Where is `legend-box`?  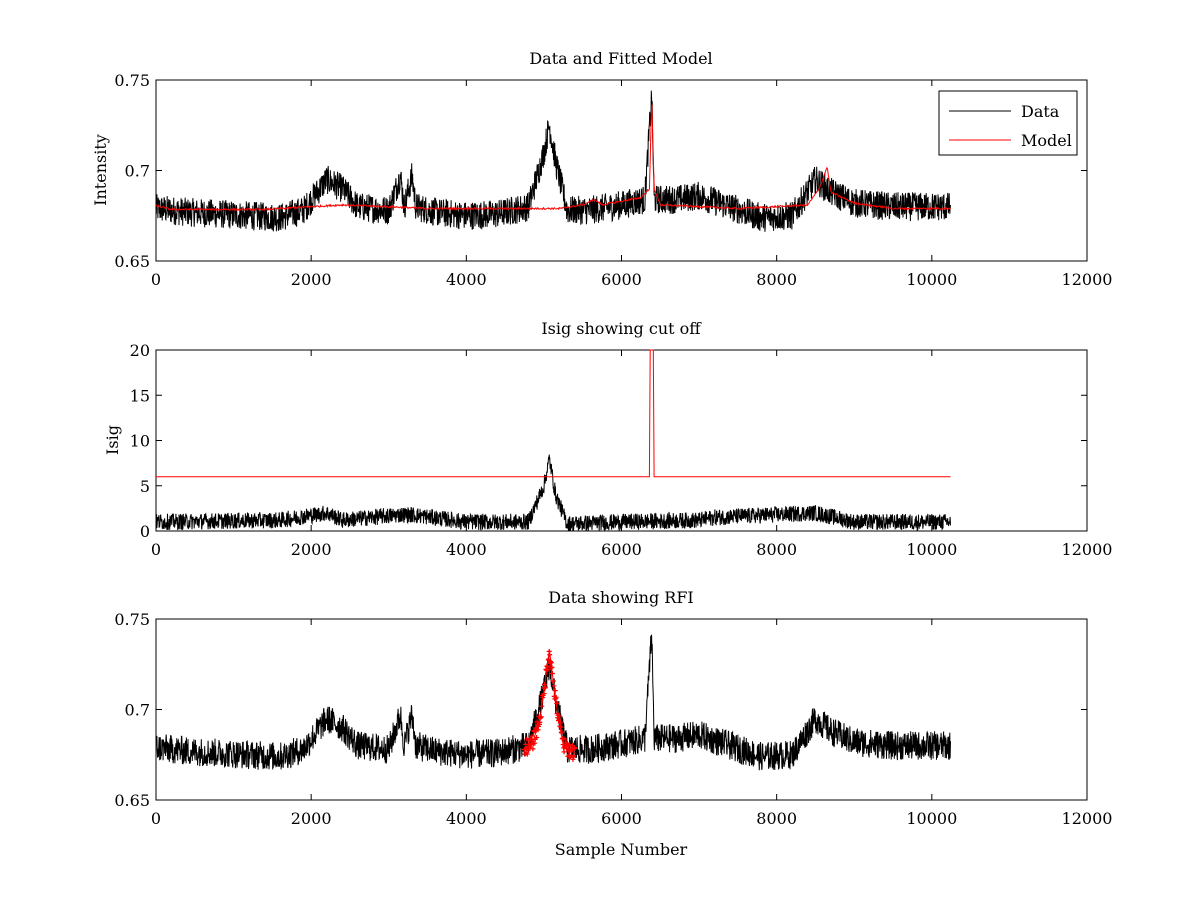 legend-box is located at coordinates (1008, 123).